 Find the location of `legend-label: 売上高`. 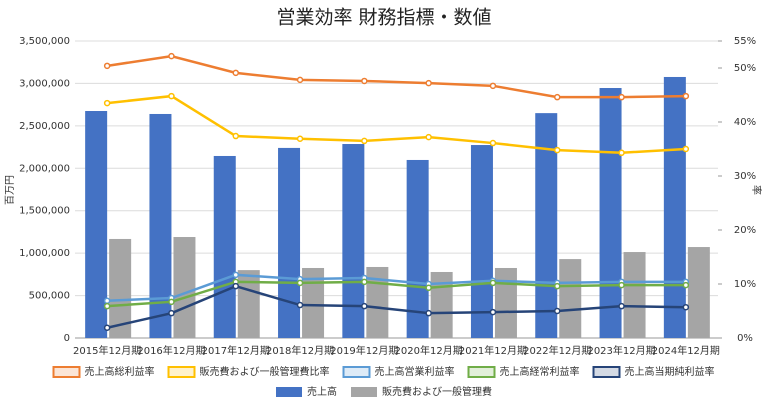

legend-label: 売上高 is located at coordinates (322, 391).